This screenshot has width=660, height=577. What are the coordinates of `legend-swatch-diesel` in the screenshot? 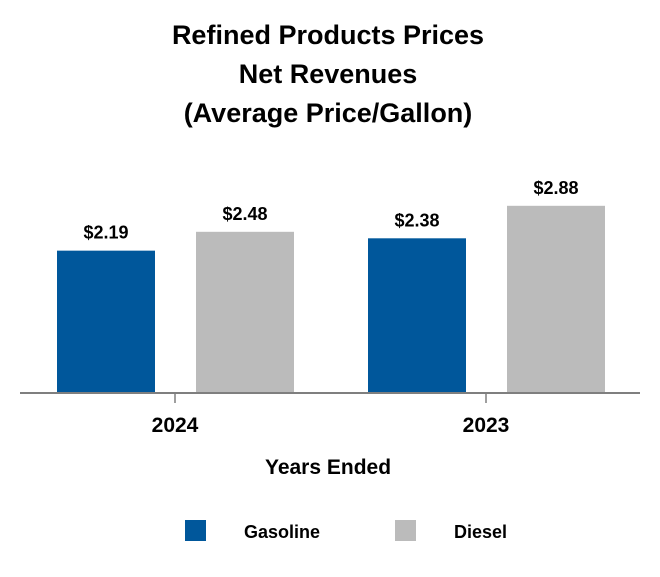 It's located at (405, 530).